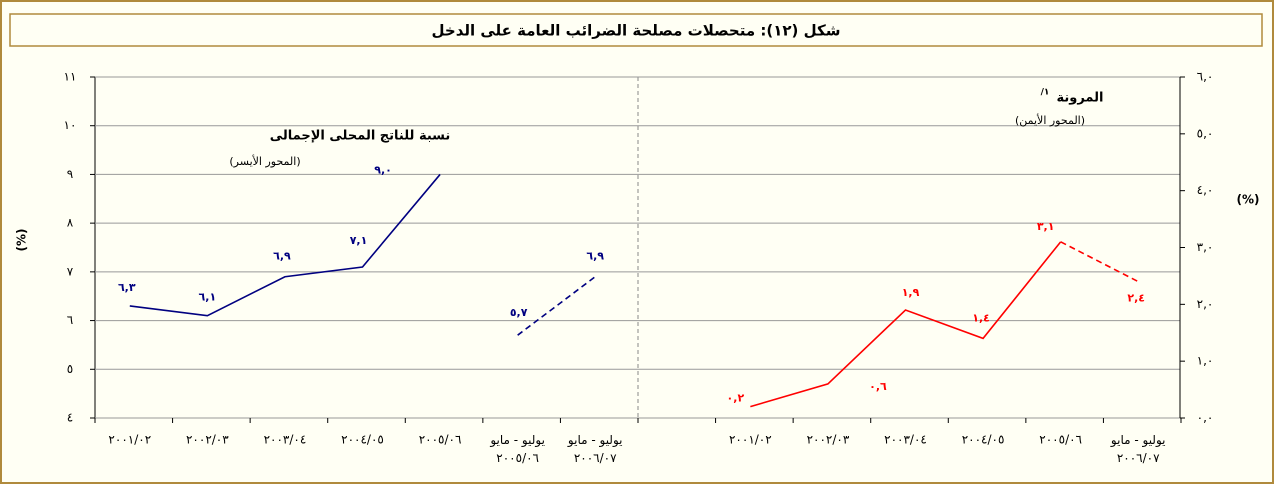 This screenshot has width=1274, height=484. I want to click on data-label: ٢,٤, so click(1136, 298).